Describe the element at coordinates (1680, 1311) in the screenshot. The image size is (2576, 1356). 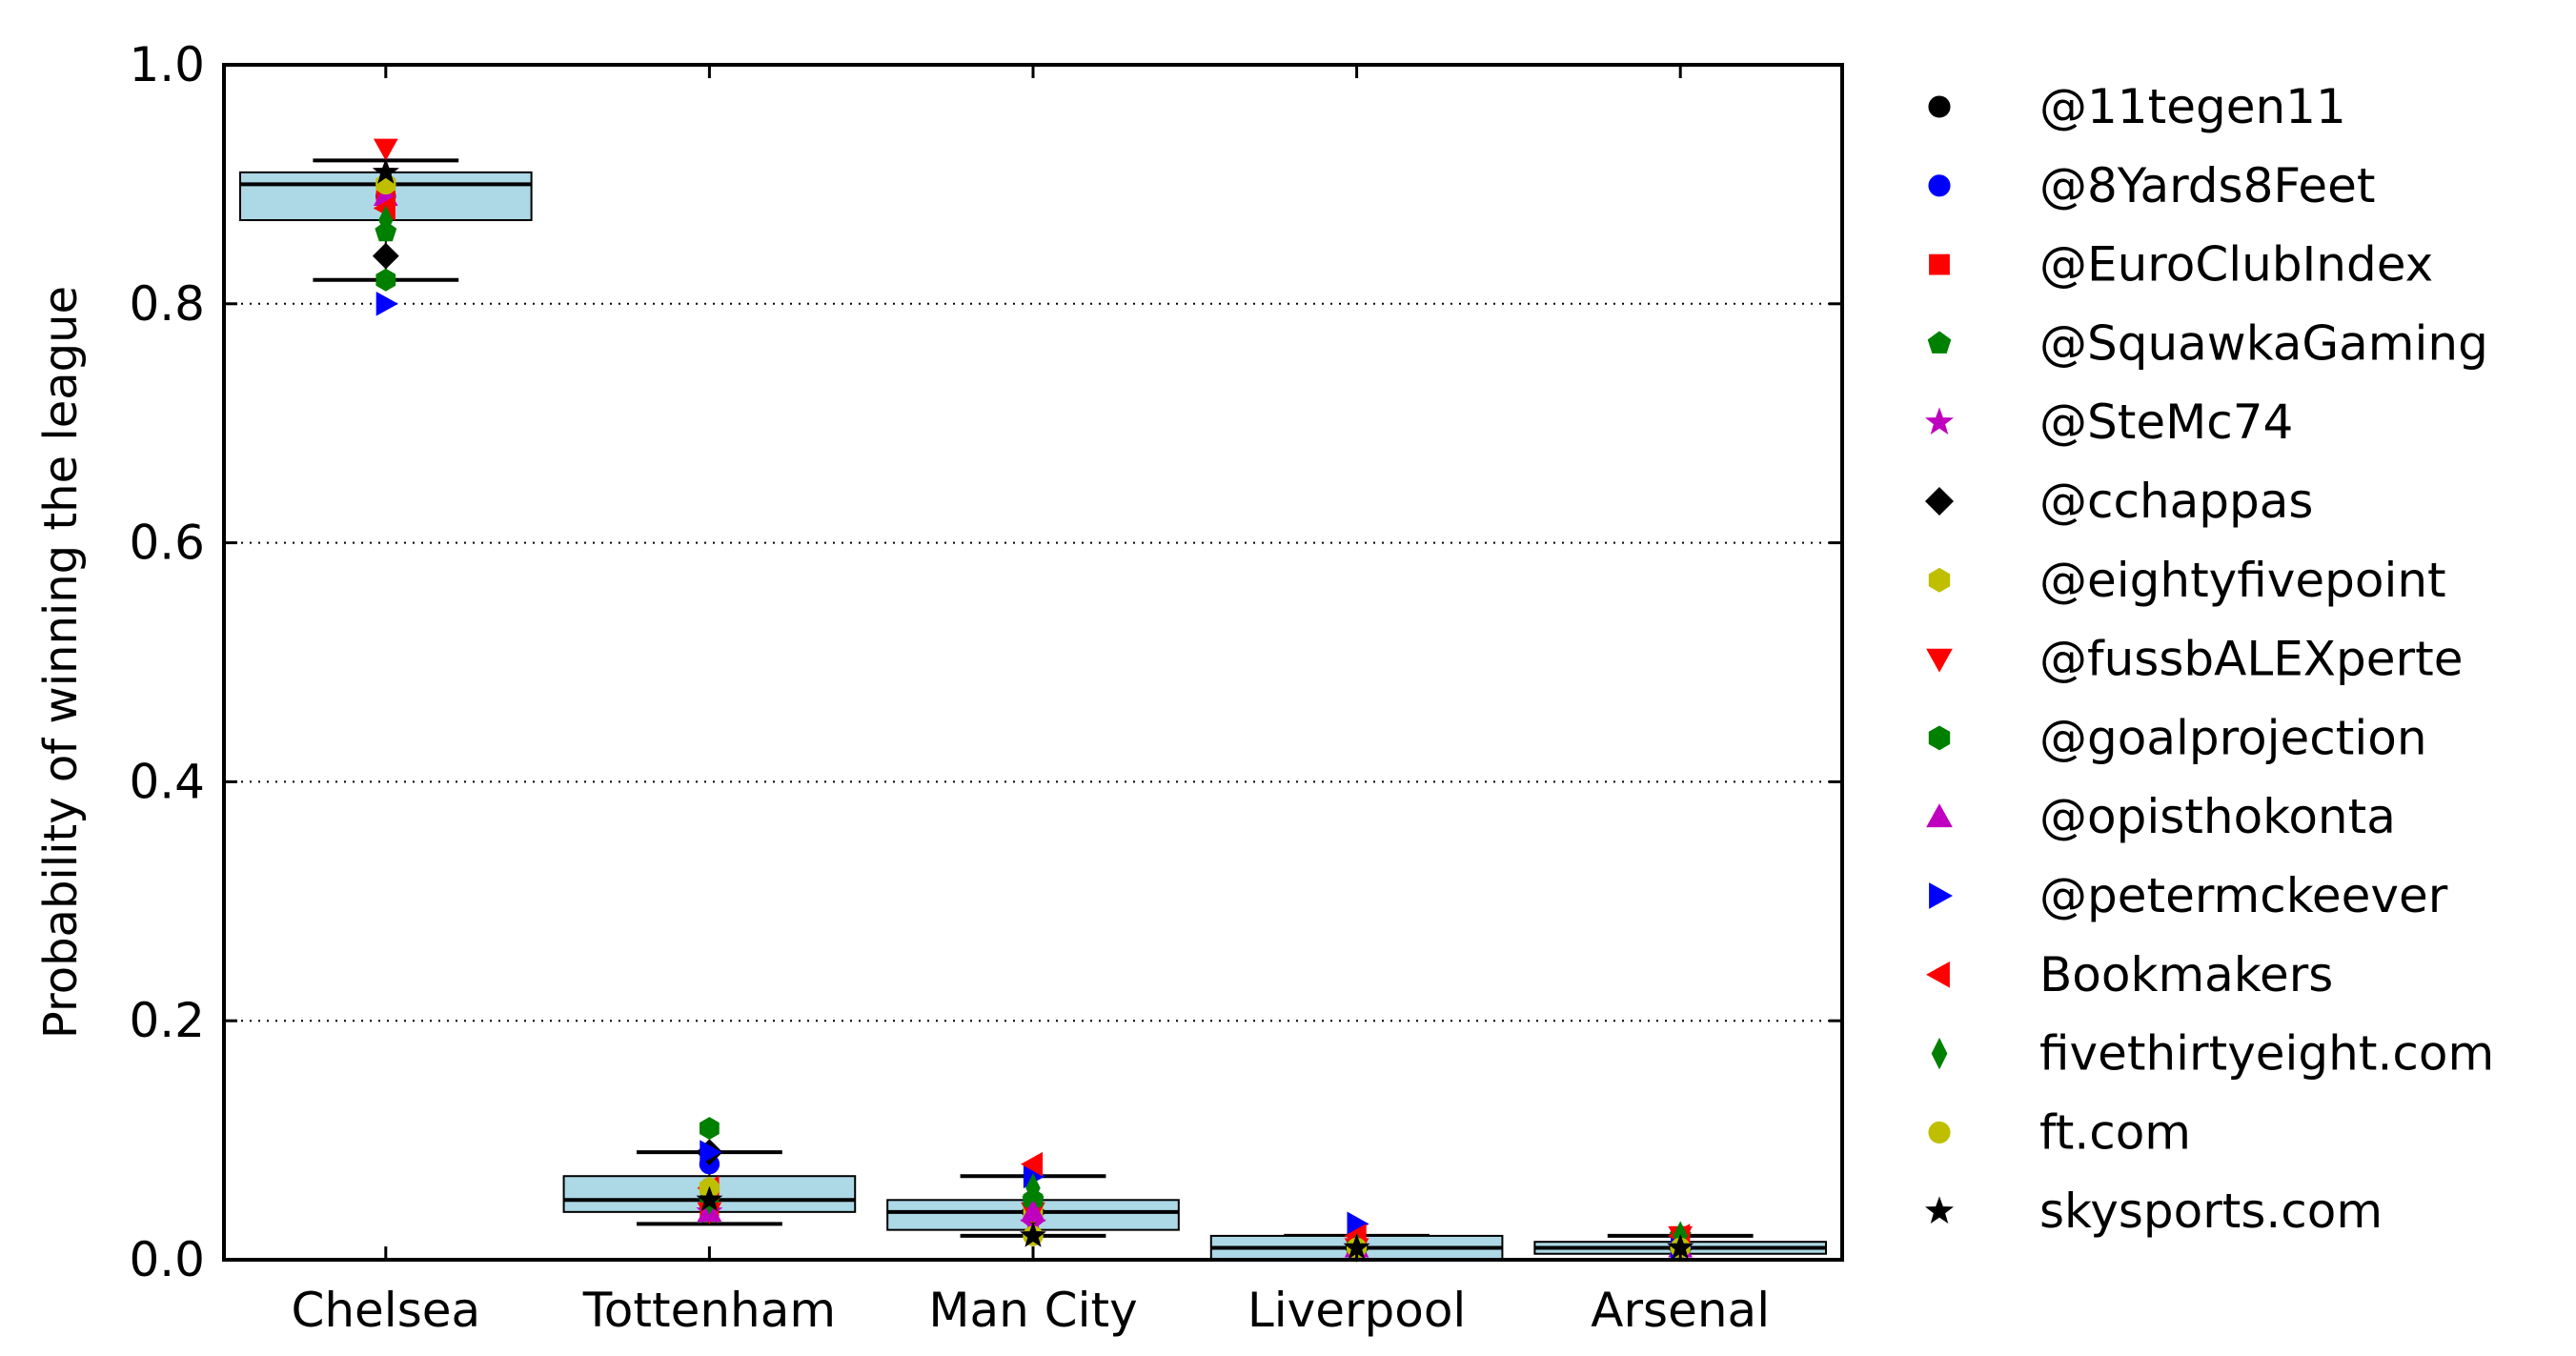
I see `x-tick-label: Arsenal` at that location.